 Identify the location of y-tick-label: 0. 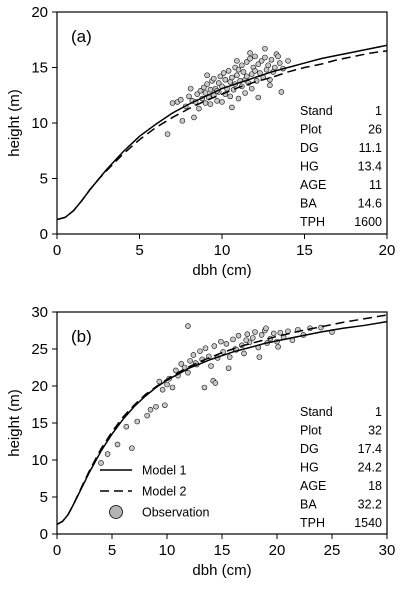
(44, 534).